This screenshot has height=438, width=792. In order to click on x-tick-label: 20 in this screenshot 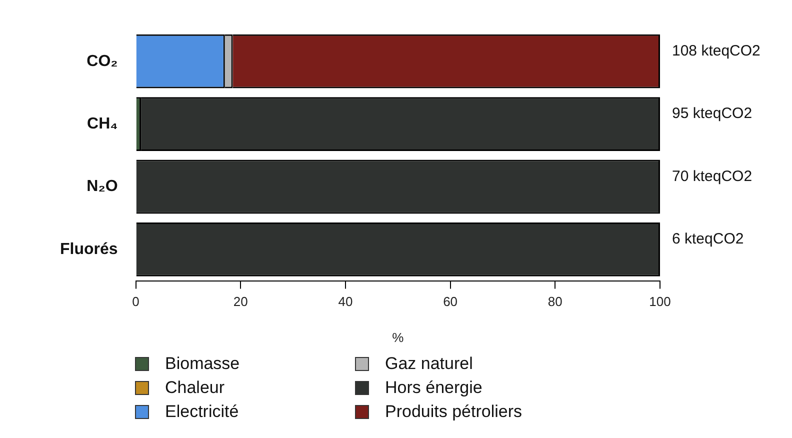, I will do `click(240, 302)`.